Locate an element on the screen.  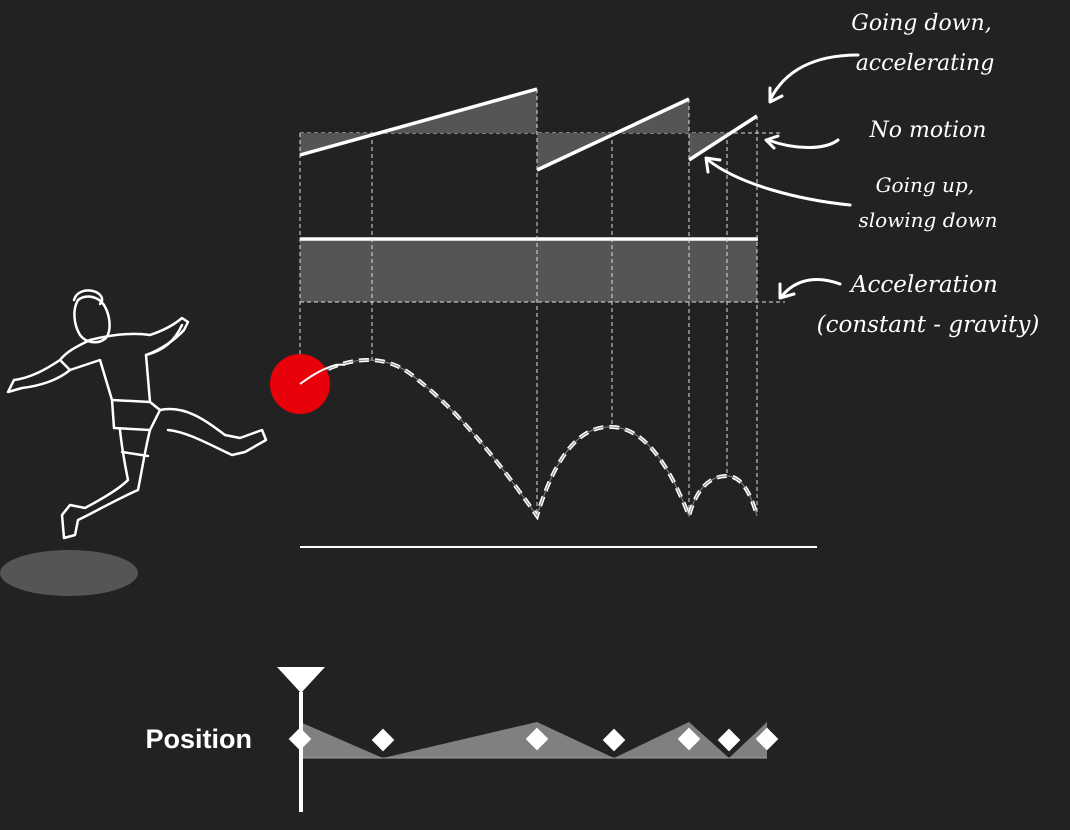
arrow-no-motion is located at coordinates (803, 143).